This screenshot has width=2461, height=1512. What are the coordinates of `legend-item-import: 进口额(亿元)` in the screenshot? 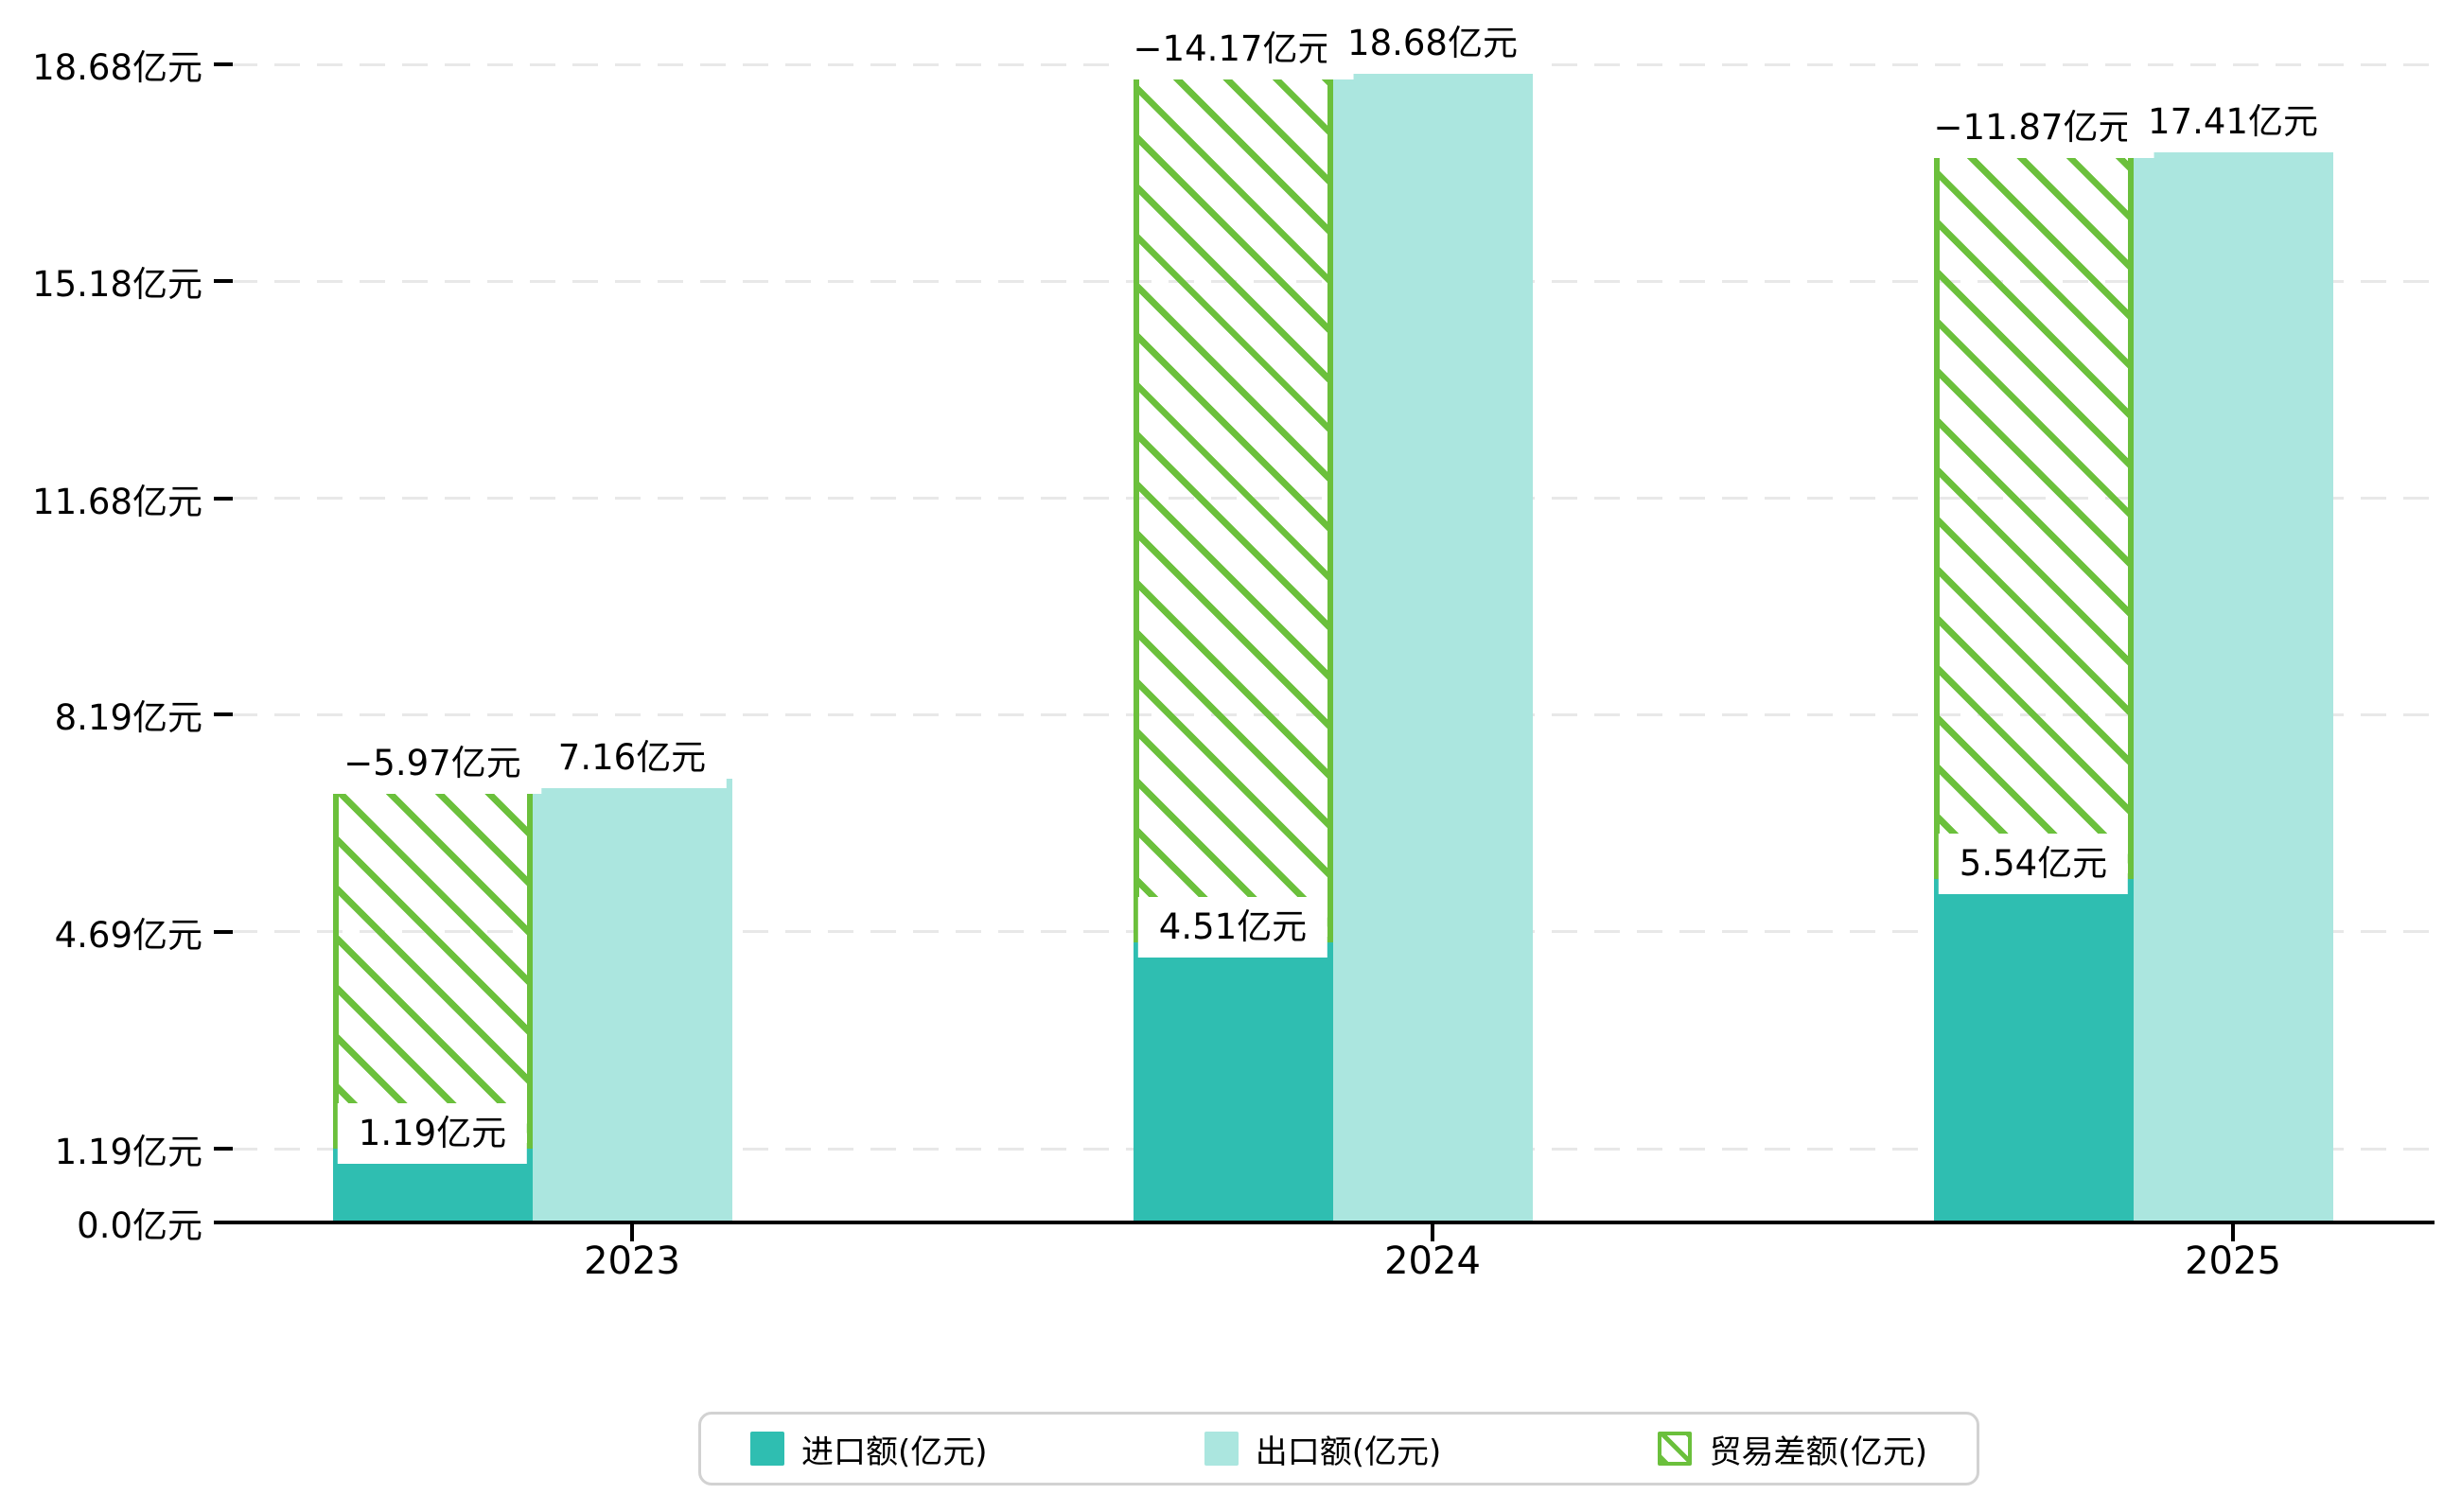 It's located at (869, 1449).